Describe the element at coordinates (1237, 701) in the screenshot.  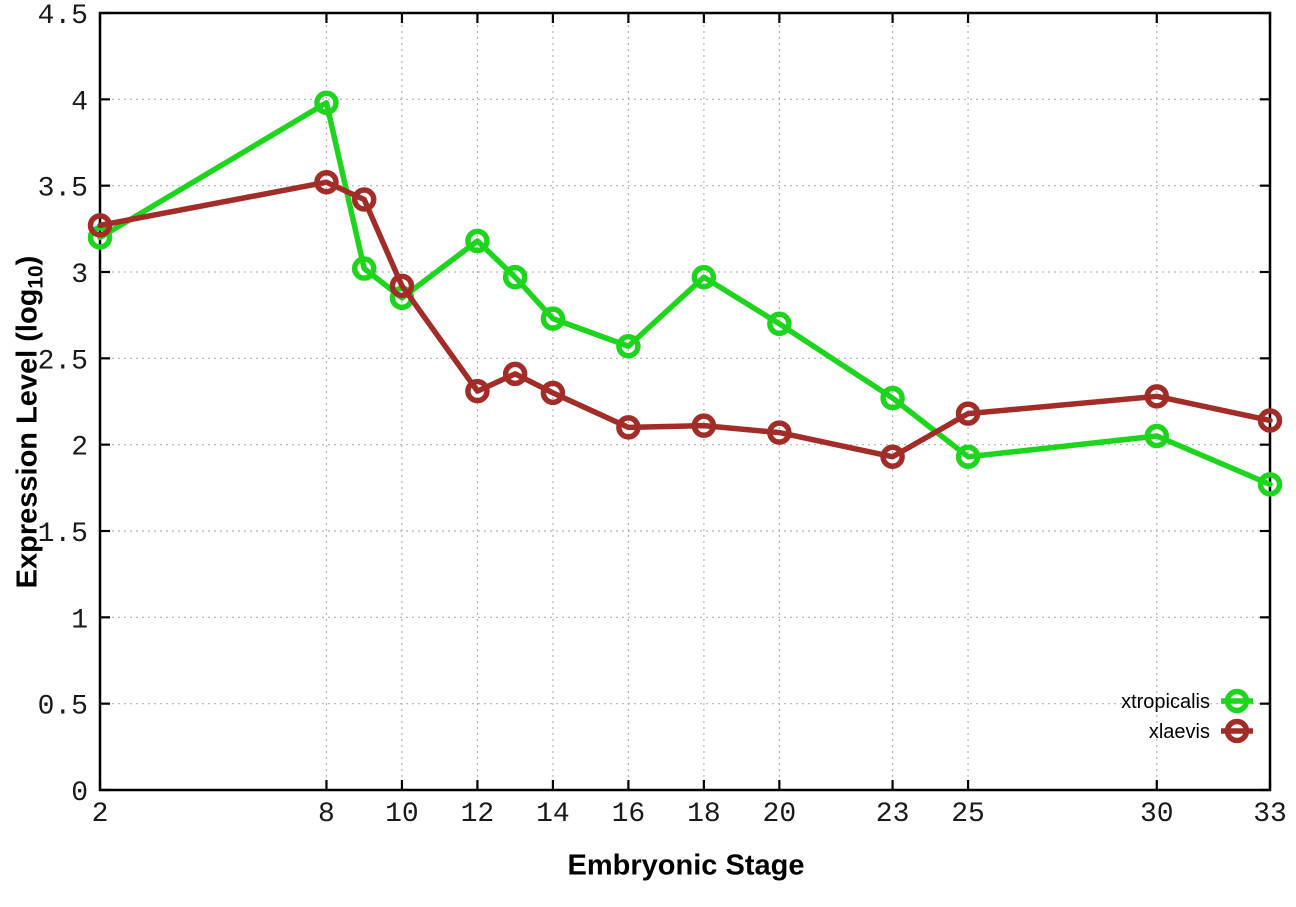
I see `legend-marker-xtropicalis` at that location.